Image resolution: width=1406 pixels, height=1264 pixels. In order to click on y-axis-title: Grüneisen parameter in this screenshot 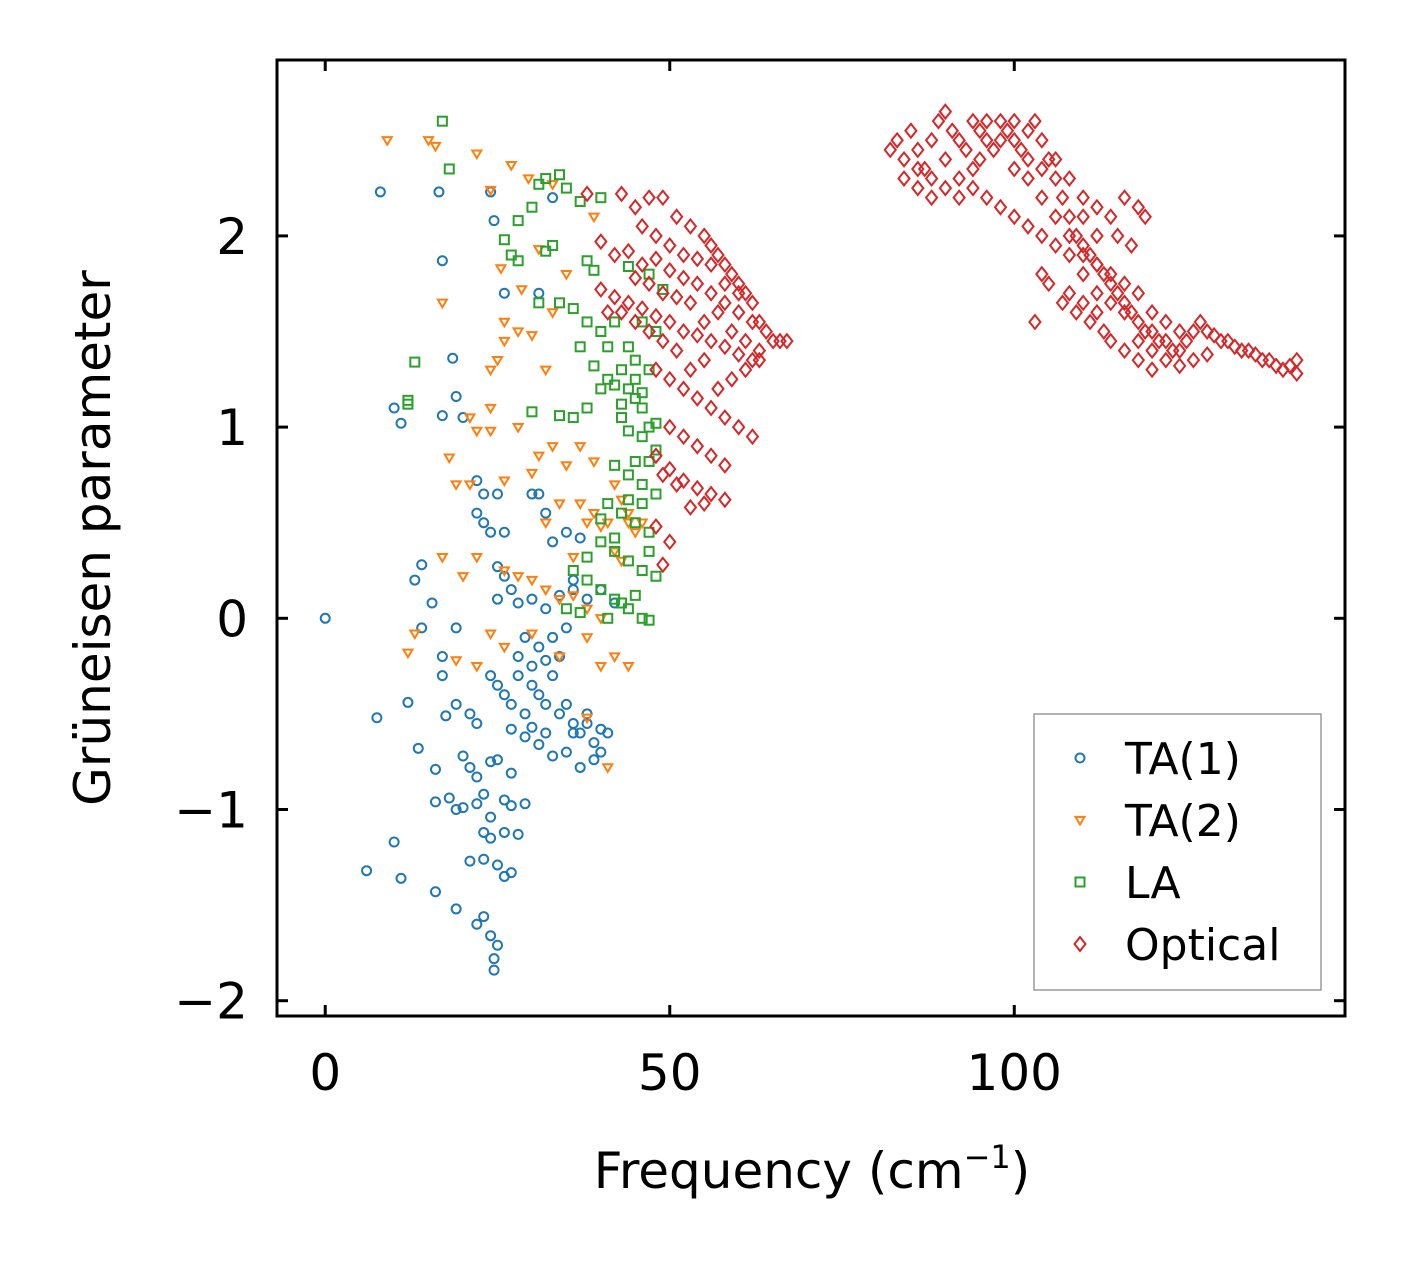, I will do `click(93, 538)`.